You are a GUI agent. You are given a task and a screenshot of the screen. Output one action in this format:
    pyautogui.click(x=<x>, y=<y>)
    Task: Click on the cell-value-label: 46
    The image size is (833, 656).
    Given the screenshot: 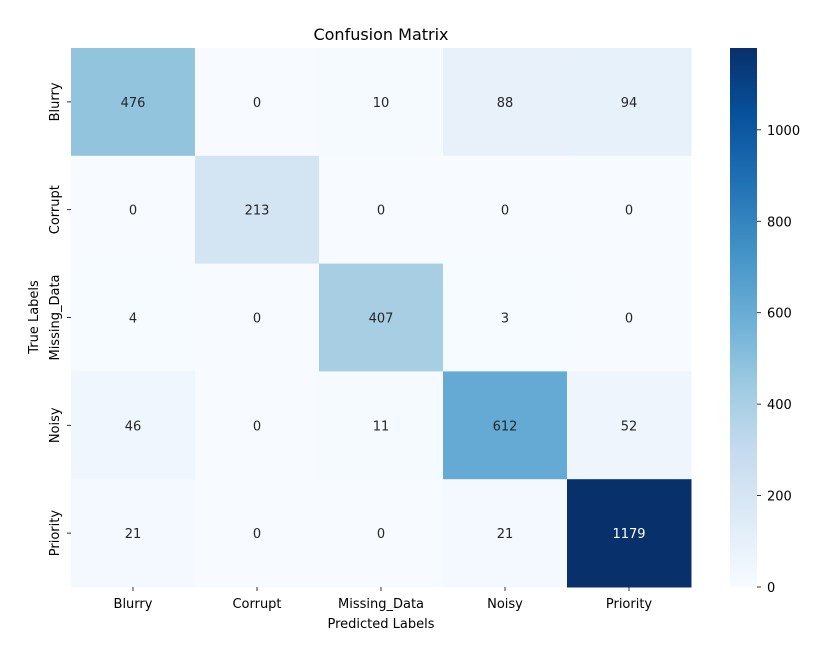 What is the action you would take?
    pyautogui.click(x=133, y=426)
    